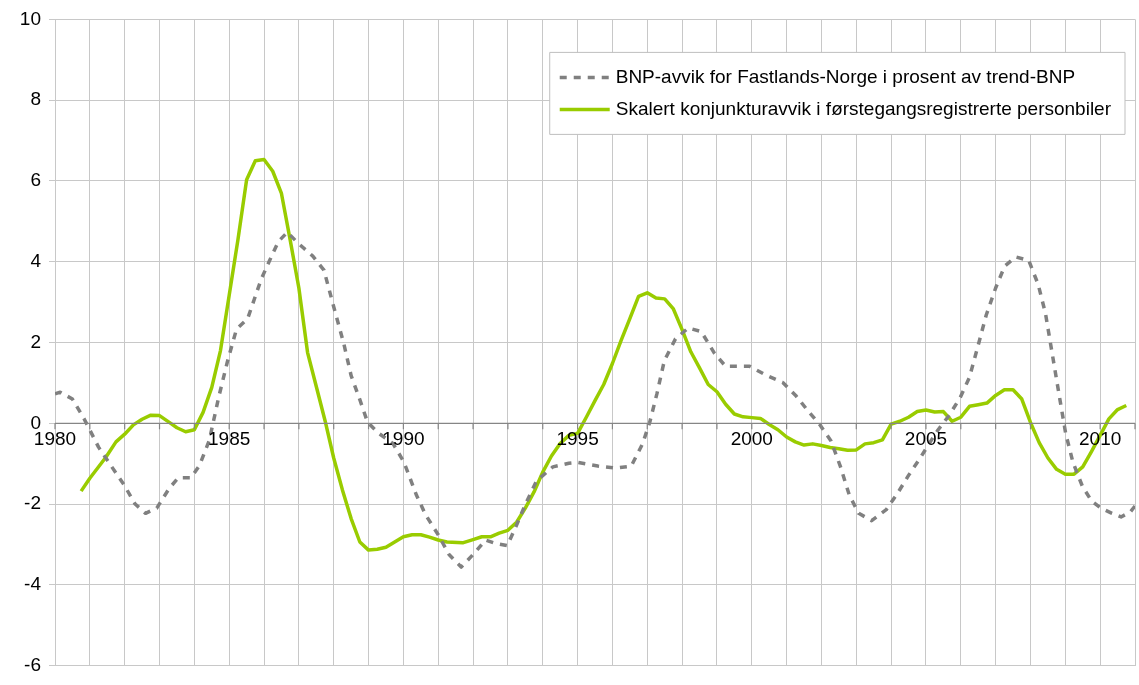 The image size is (1139, 685). Describe the element at coordinates (36, 260) in the screenshot. I see `y-tick-label: 4` at that location.